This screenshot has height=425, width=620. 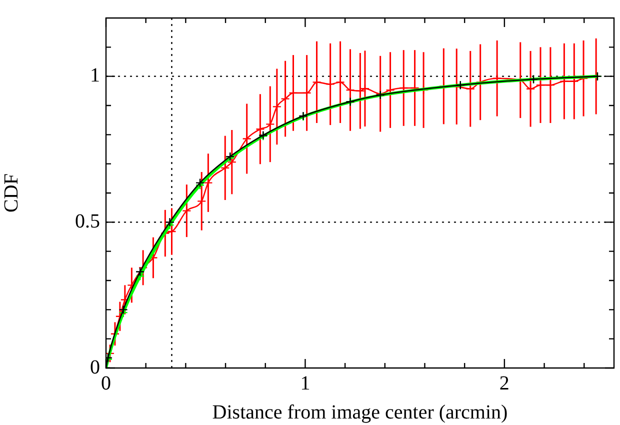 I want to click on y-tick-label: 1, so click(x=95, y=75).